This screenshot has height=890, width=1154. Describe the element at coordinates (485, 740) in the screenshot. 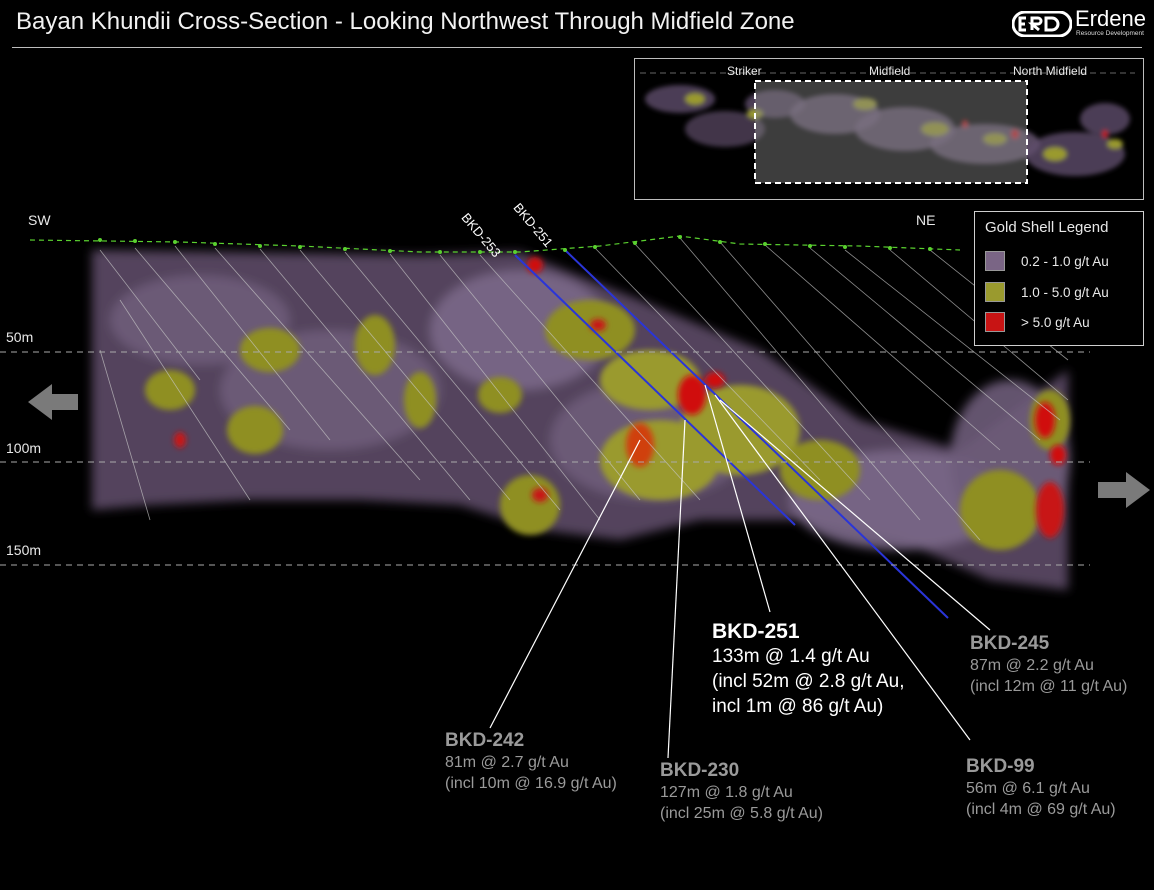

I see `callout-bkd-242-hole: BKD-242` at that location.